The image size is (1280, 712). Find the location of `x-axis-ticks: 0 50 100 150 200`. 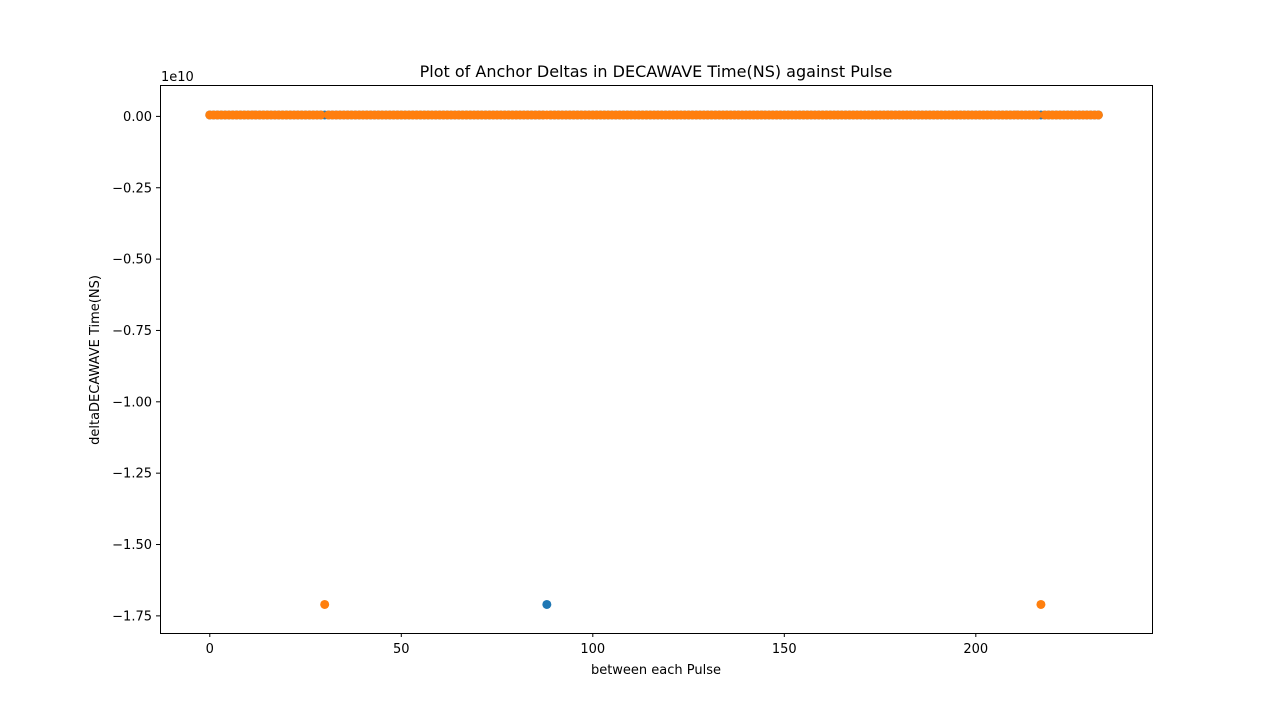

x-axis-ticks: 0 50 100 150 200 is located at coordinates (597, 645).